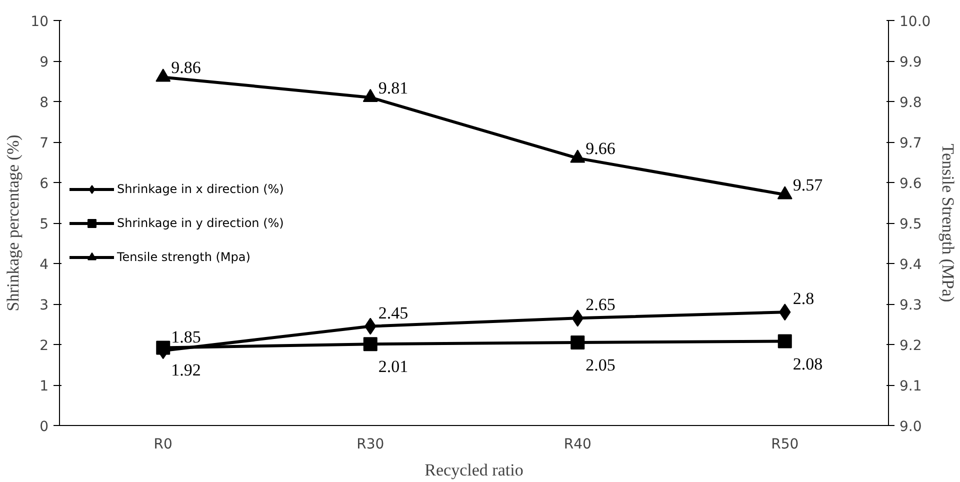 The width and height of the screenshot is (960, 482). I want to click on data-label: 2.45, so click(393, 312).